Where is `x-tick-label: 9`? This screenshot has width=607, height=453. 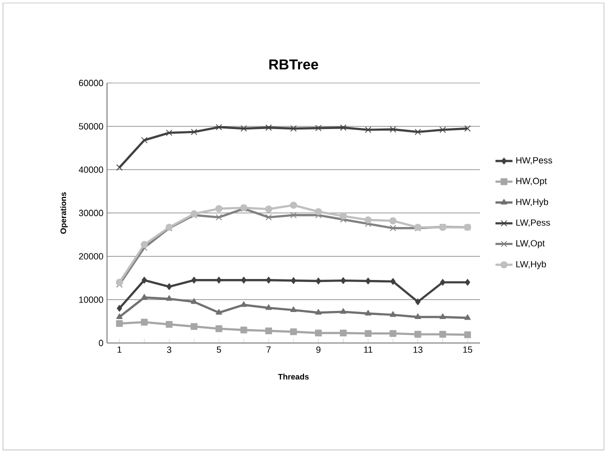
x-tick-label: 9 is located at coordinates (318, 349).